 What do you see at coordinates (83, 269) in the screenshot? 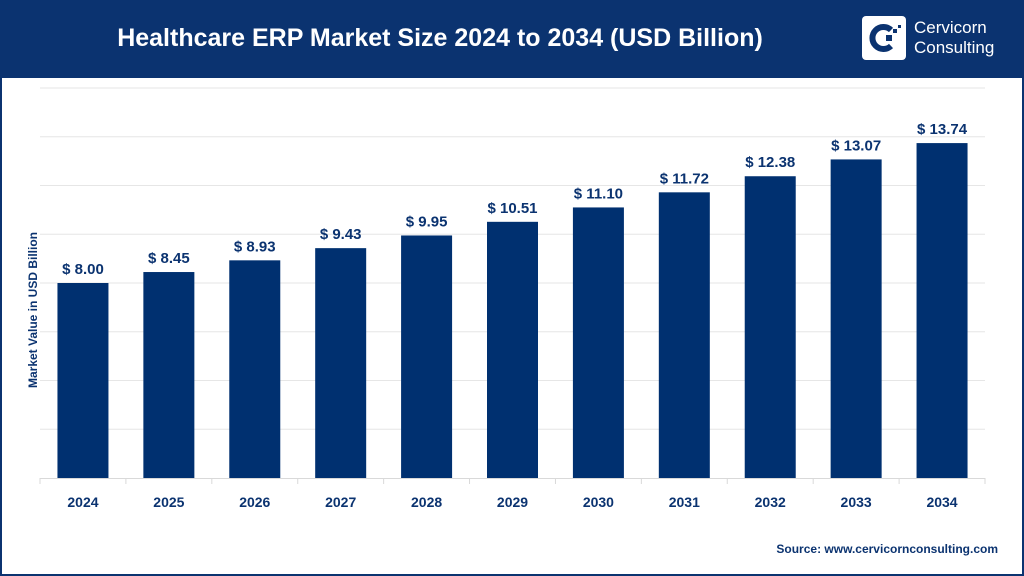
I see `data-label: $ 8.00` at bounding box center [83, 269].